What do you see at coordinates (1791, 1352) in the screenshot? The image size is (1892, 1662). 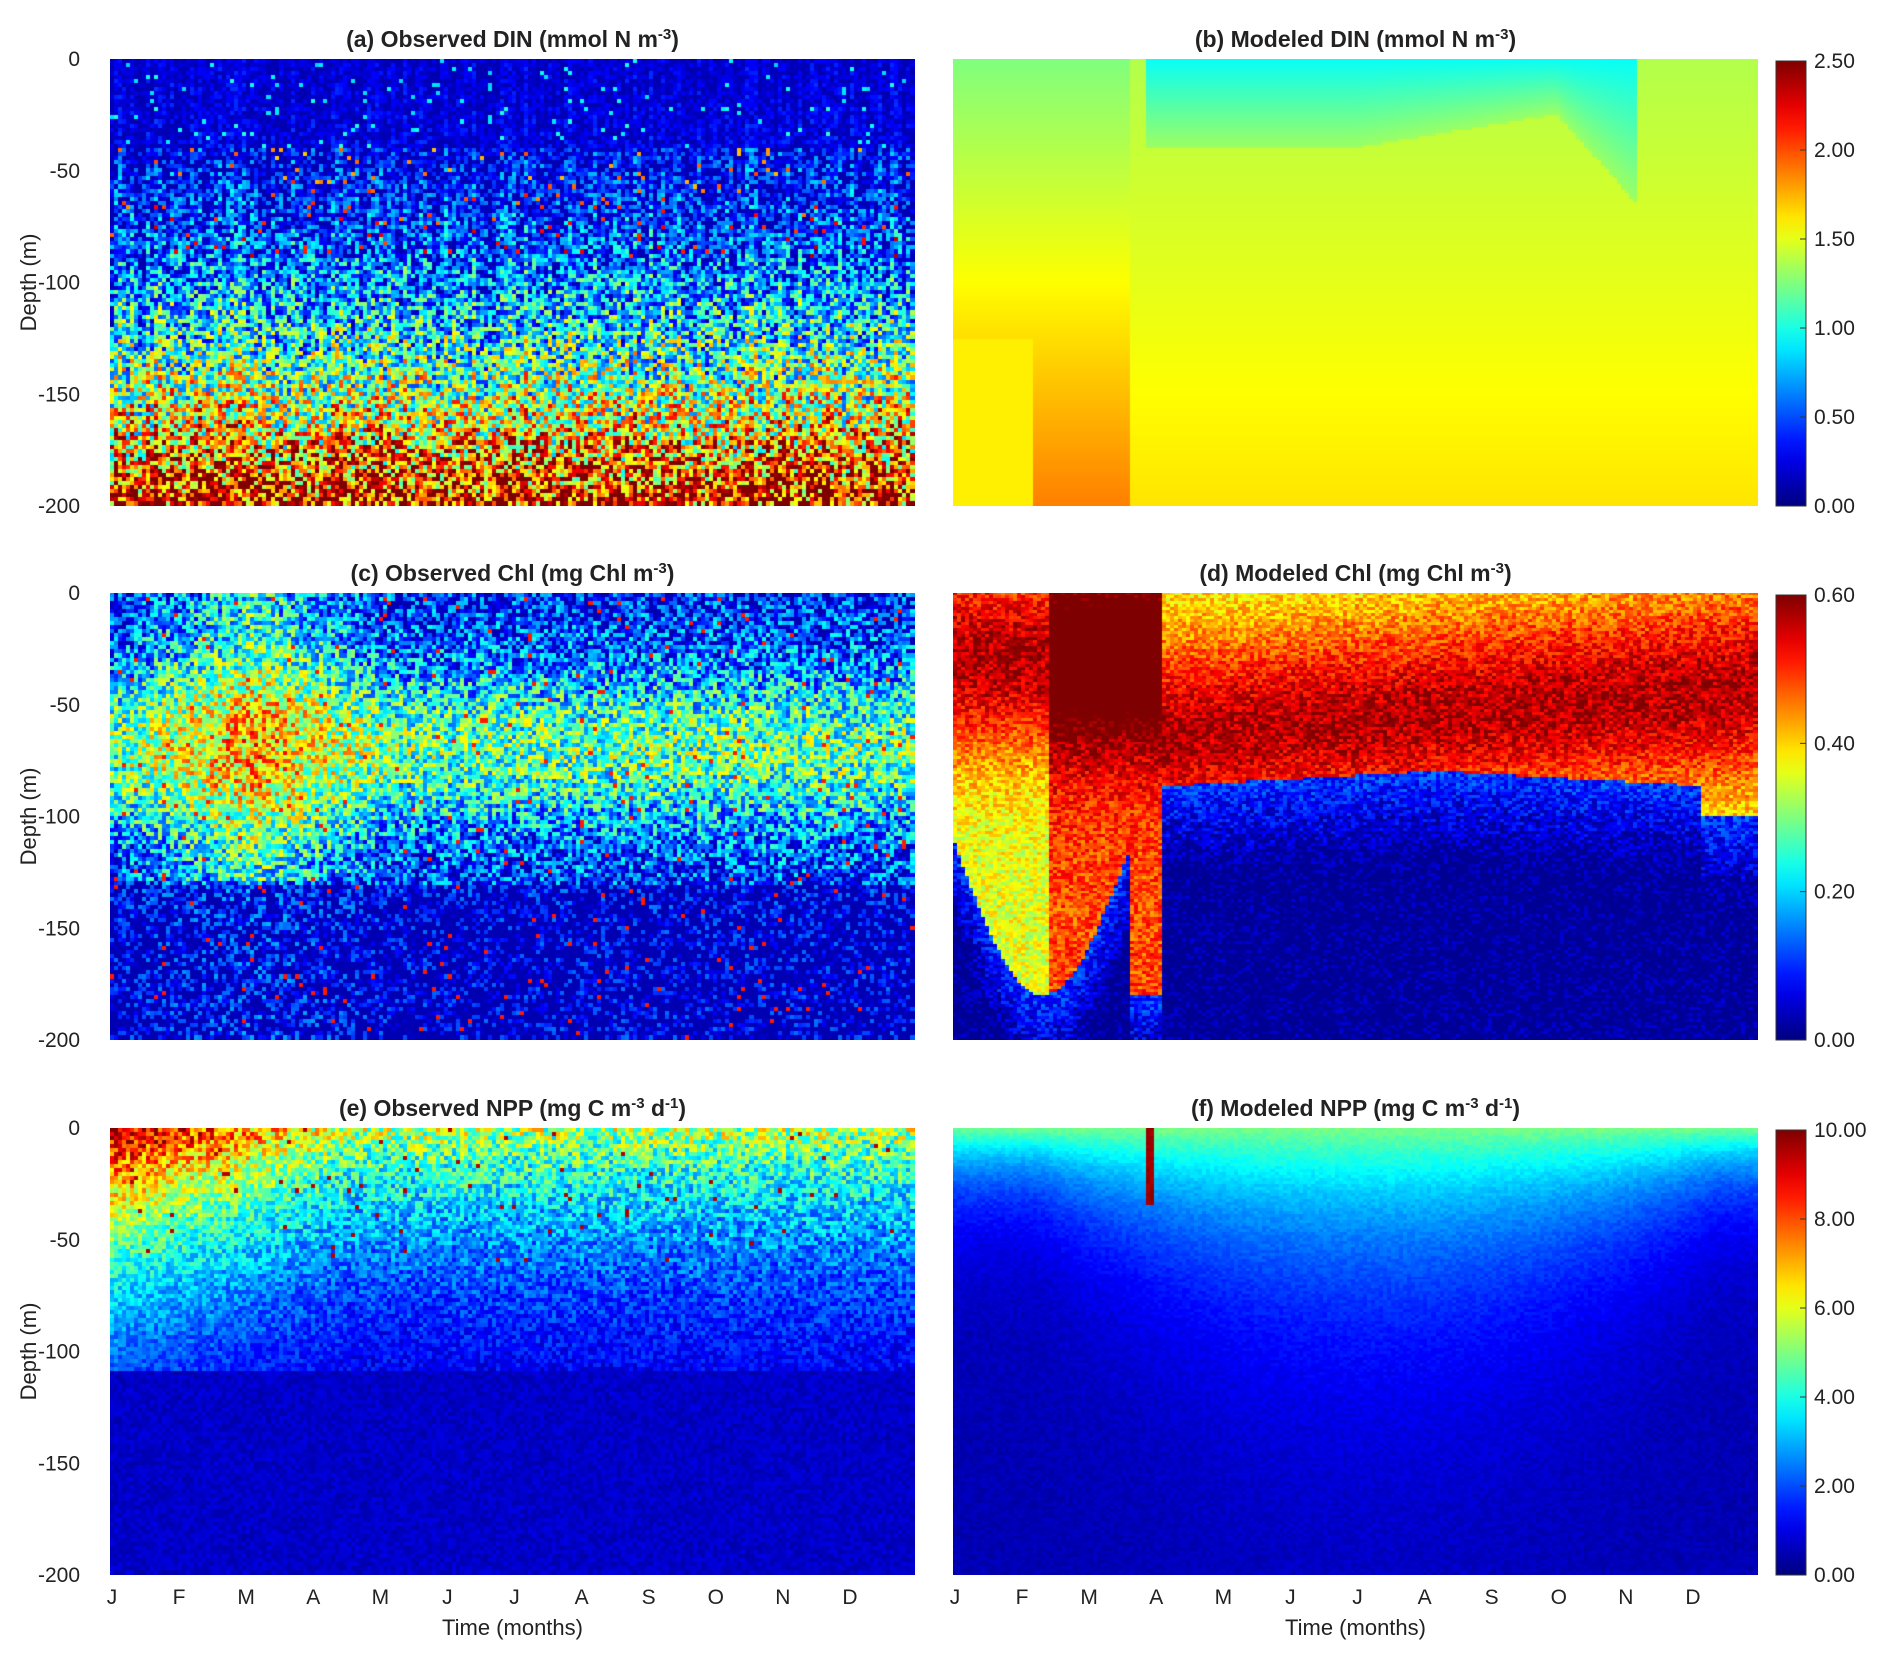 I see `colorbar-f` at bounding box center [1791, 1352].